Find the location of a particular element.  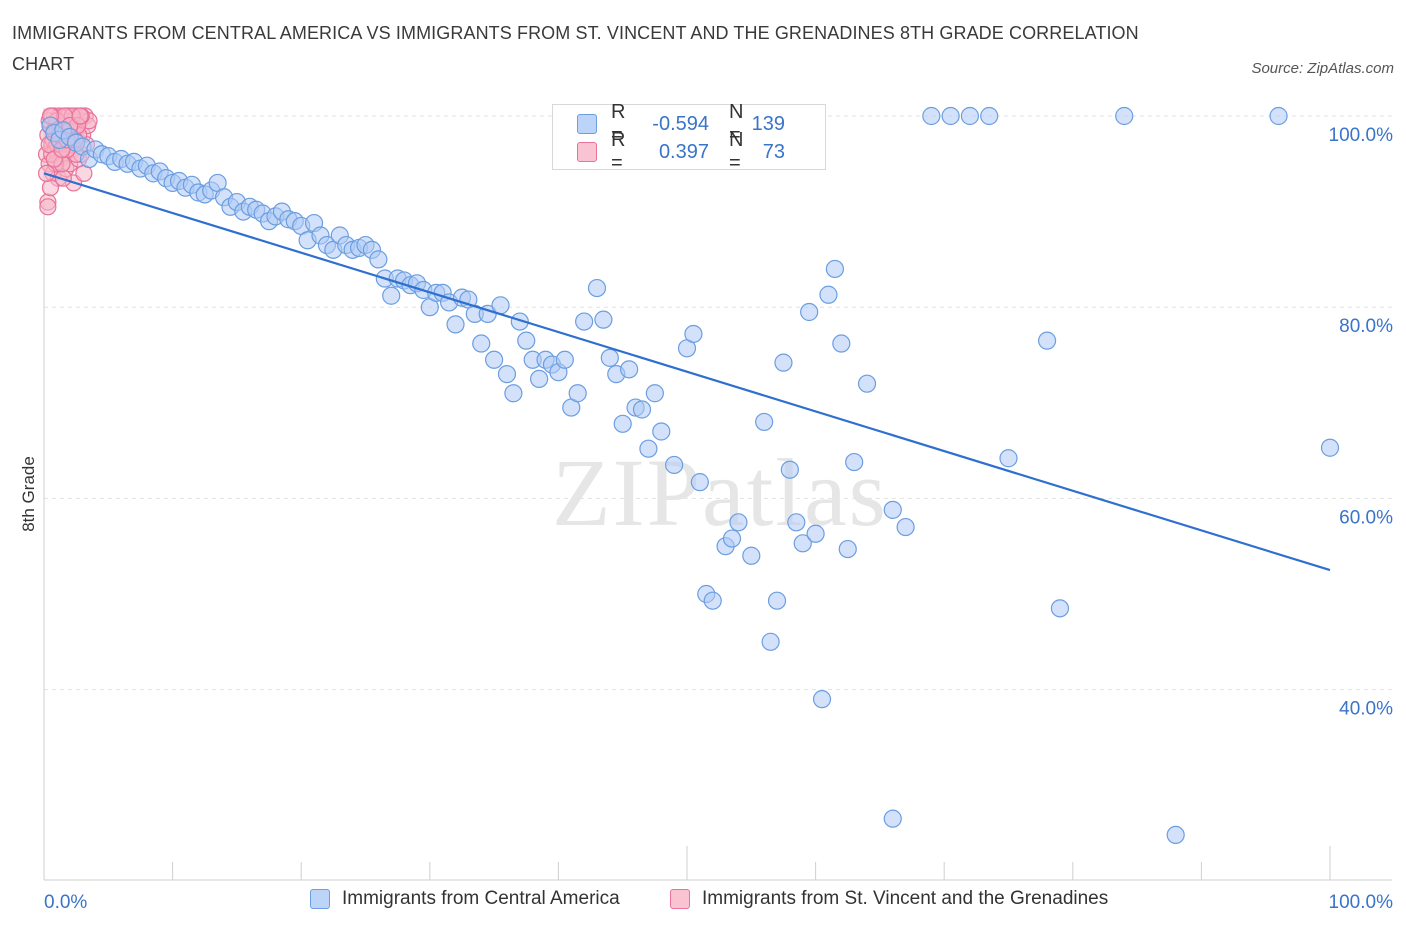

watermark: ZIPatlas is located at coordinates (720, 492).